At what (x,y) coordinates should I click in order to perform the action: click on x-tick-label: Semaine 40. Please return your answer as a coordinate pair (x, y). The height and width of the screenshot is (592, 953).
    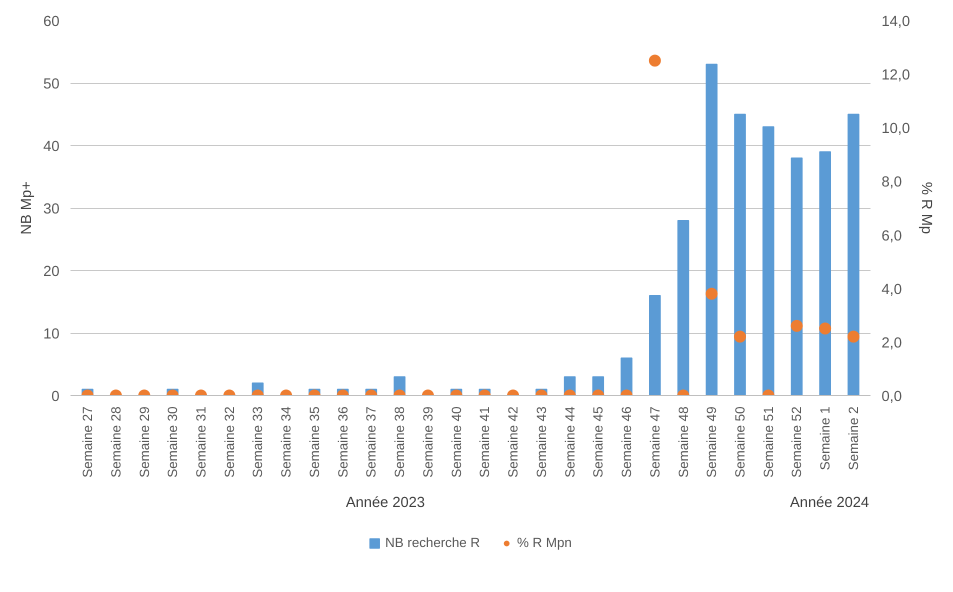
    Looking at the image, I should click on (456, 442).